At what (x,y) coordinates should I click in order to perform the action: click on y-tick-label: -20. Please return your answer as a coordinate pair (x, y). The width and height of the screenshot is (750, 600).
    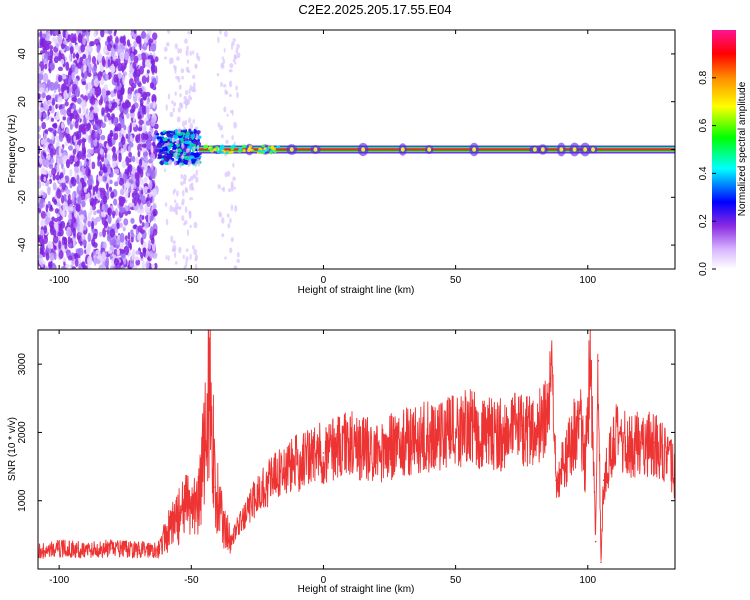
    Looking at the image, I should click on (22, 197).